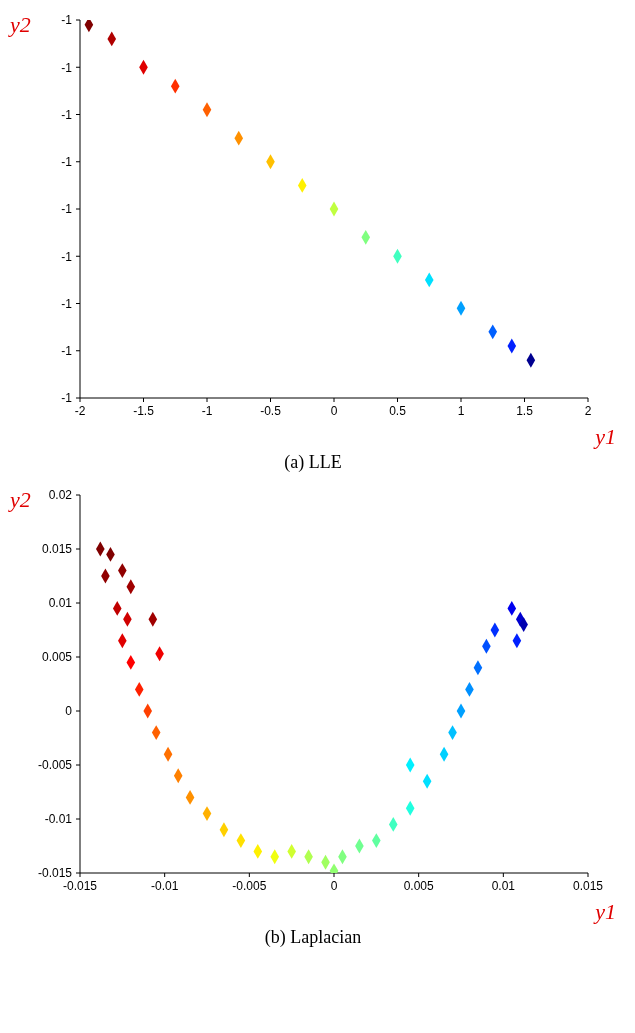  I want to click on text: (a) LLE, so click(313, 462).